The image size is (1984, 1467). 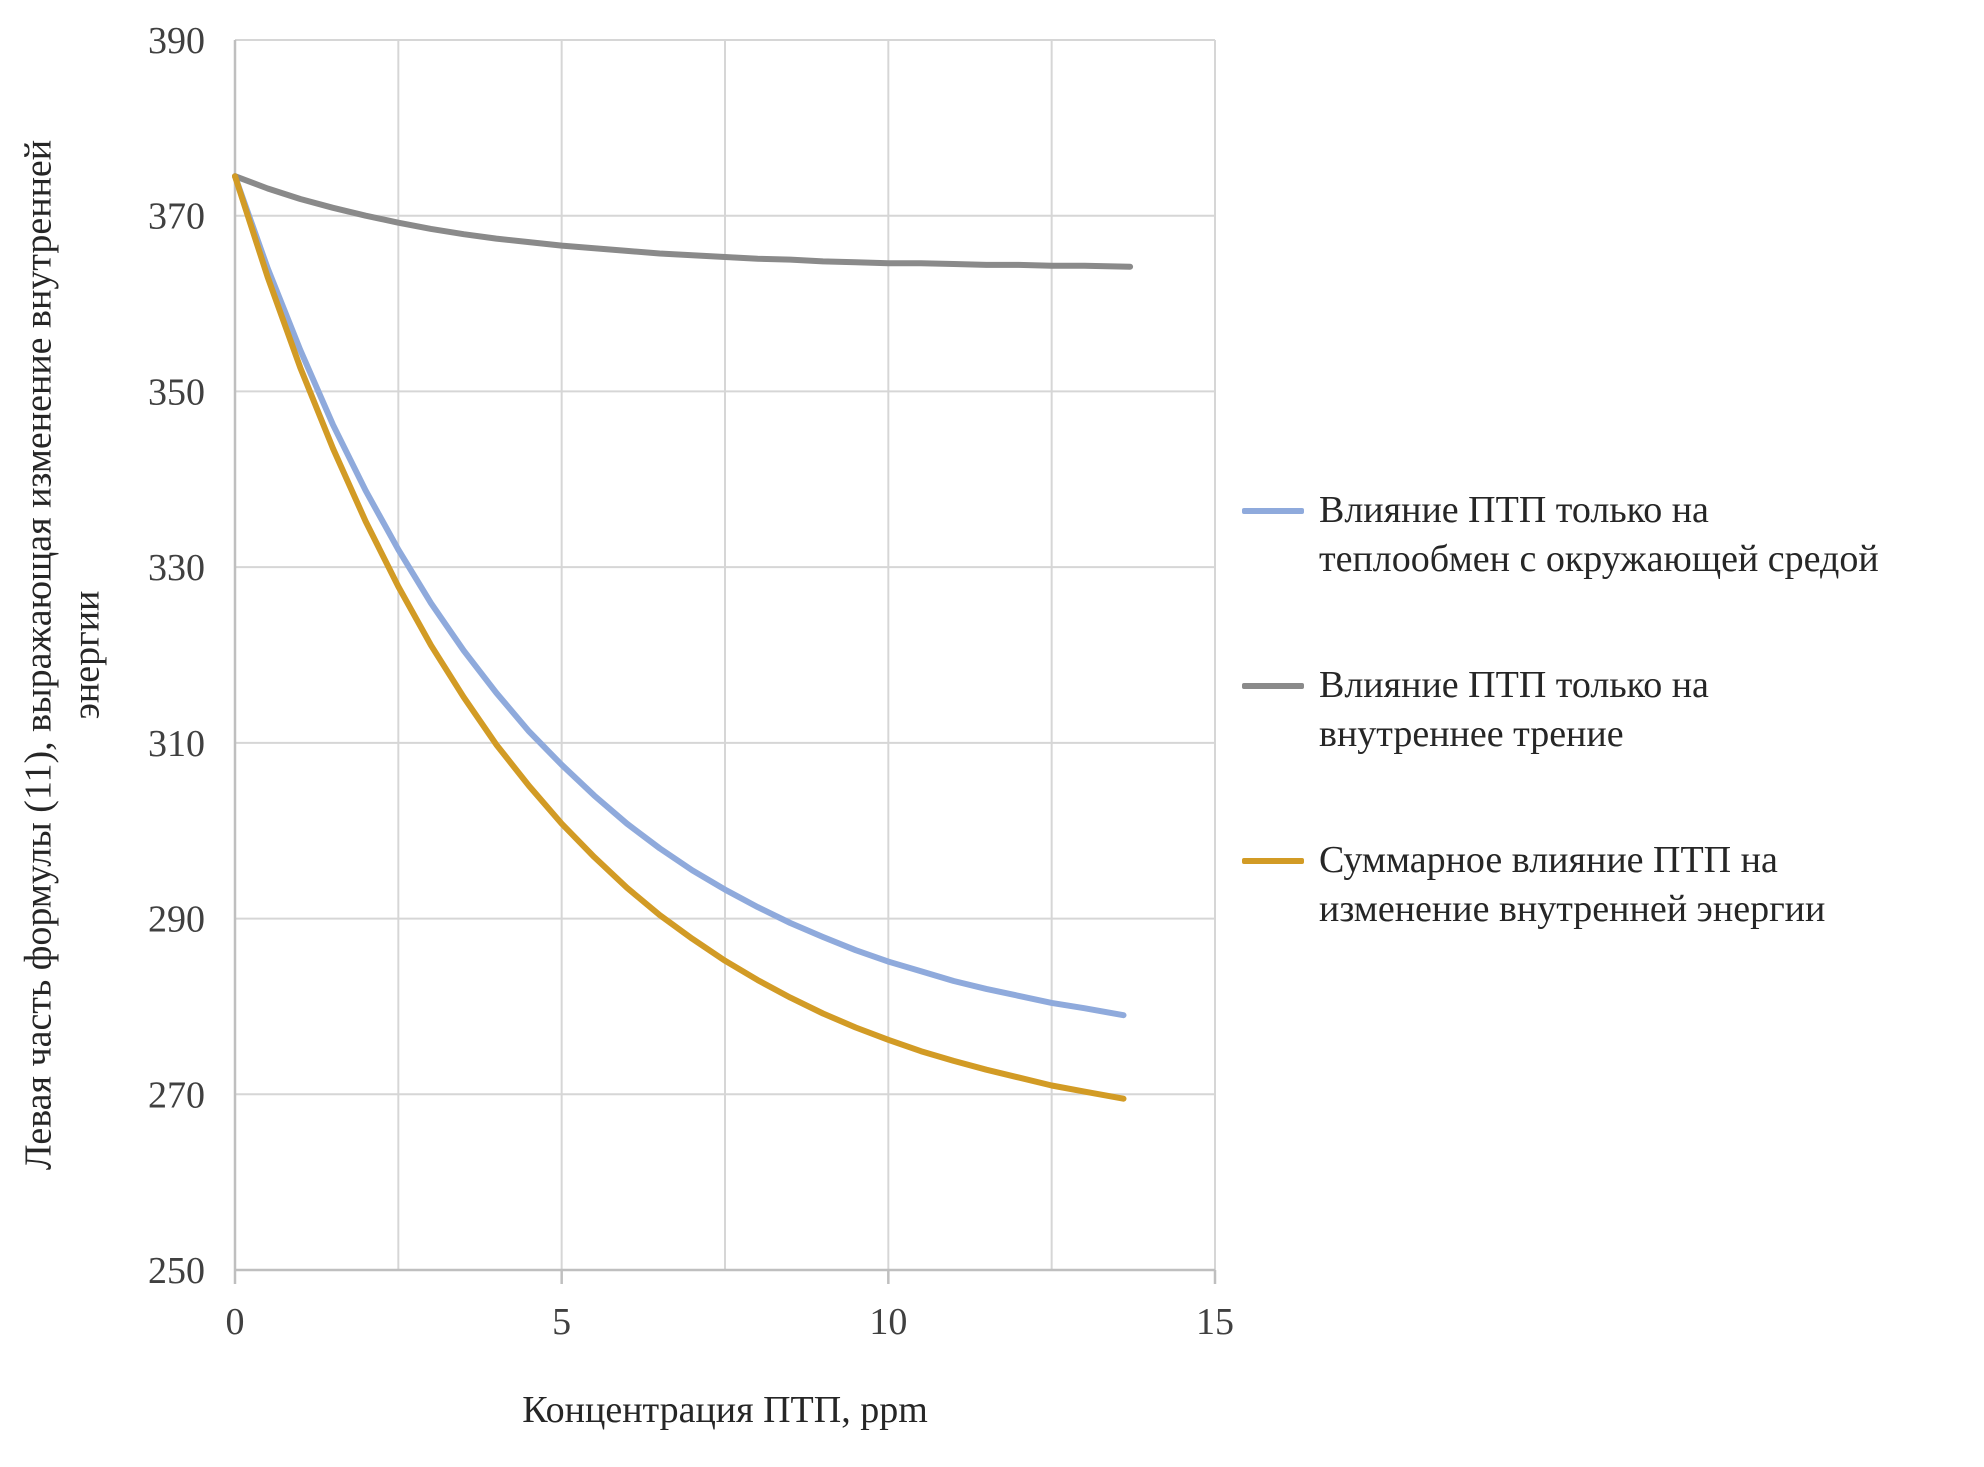 I want to click on x-tick-label: 10, so click(x=888, y=1322).